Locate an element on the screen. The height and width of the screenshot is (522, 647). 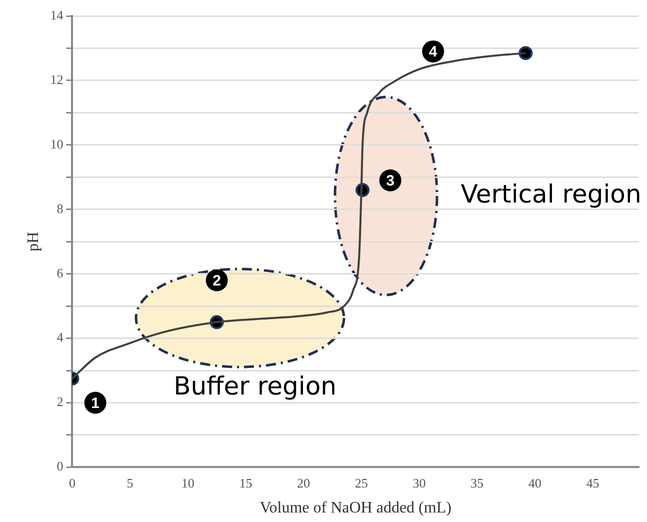
y-tick-label: 14 is located at coordinates (57, 14).